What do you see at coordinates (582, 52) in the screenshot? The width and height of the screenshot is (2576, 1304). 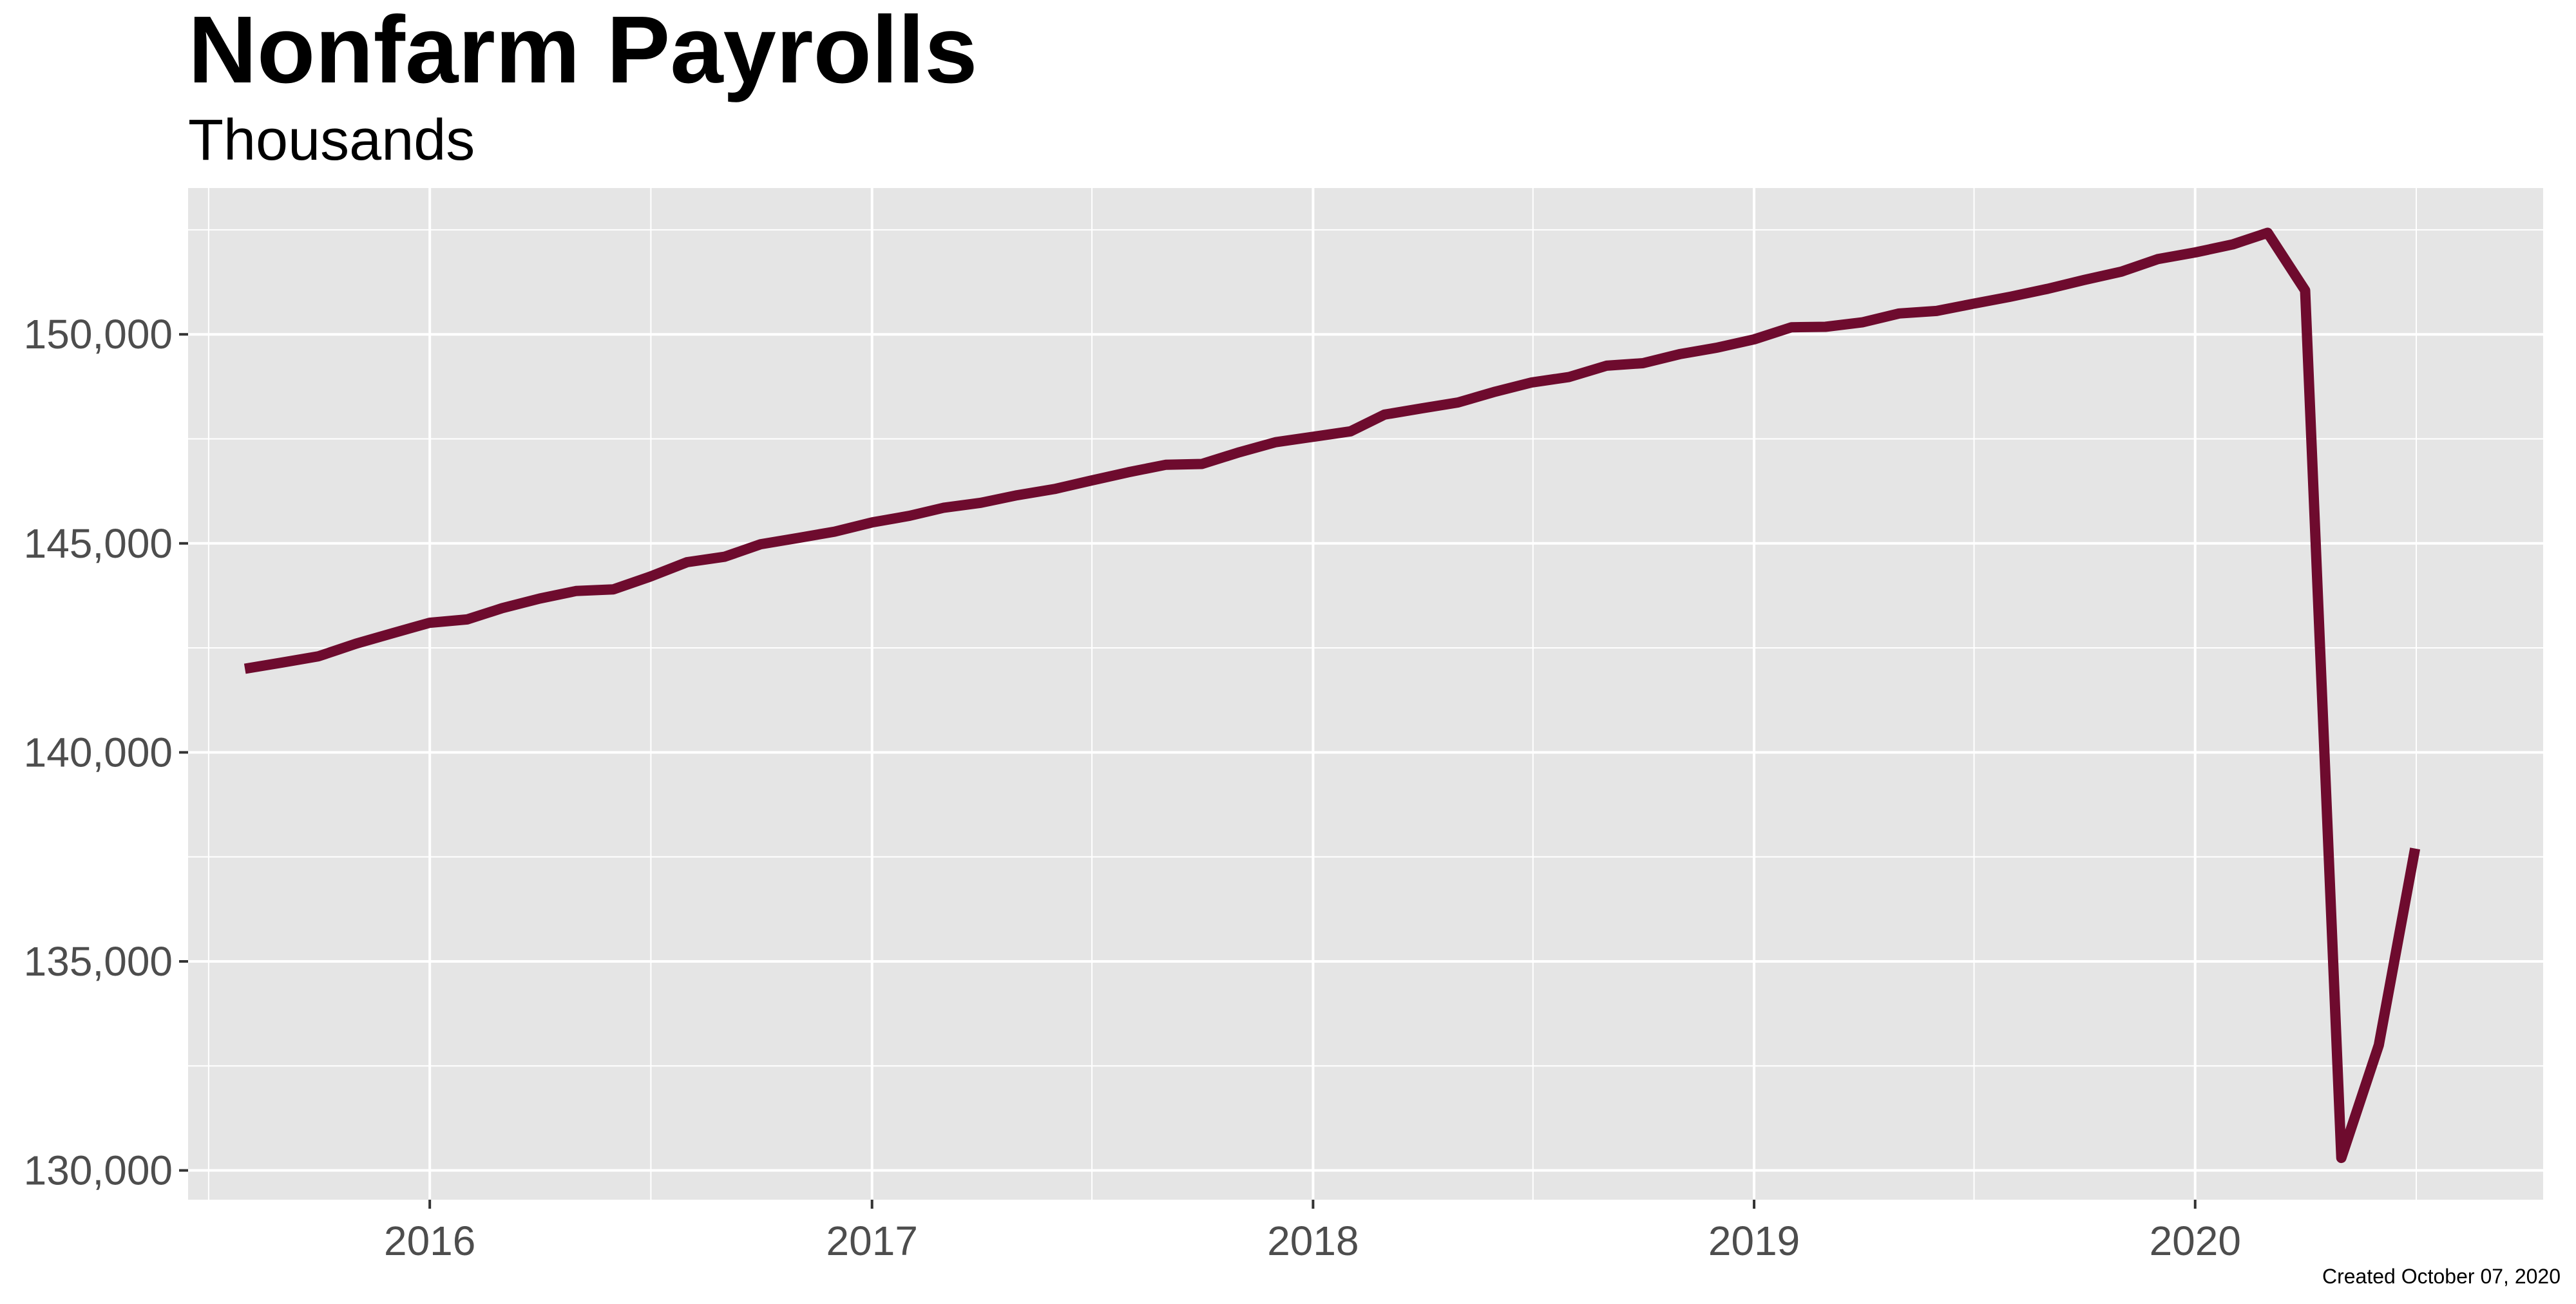 I see `chart-title: Nonfarm Payrolls` at bounding box center [582, 52].